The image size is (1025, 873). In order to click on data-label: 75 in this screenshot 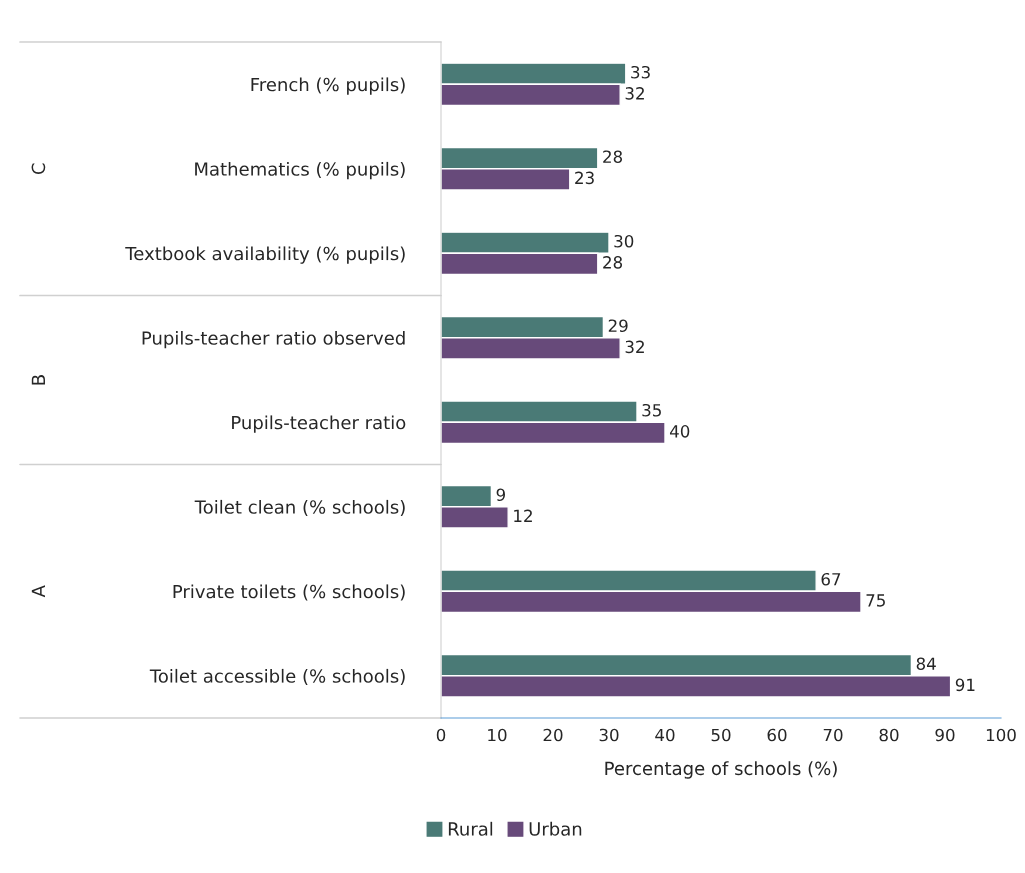, I will do `click(875, 600)`.